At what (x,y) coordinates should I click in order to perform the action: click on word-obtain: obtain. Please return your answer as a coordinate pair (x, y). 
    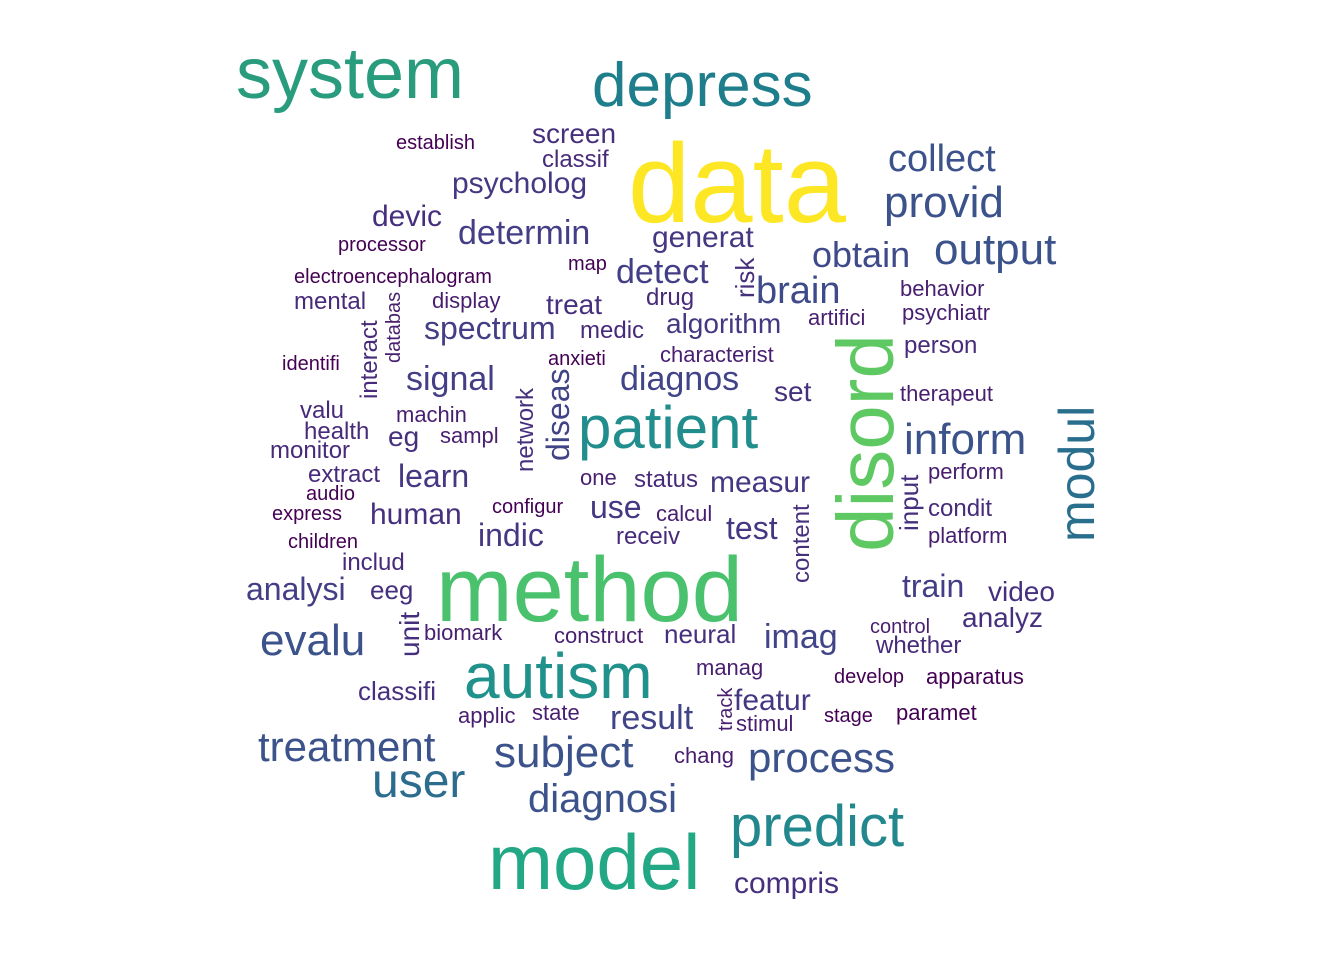
    Looking at the image, I should click on (861, 255).